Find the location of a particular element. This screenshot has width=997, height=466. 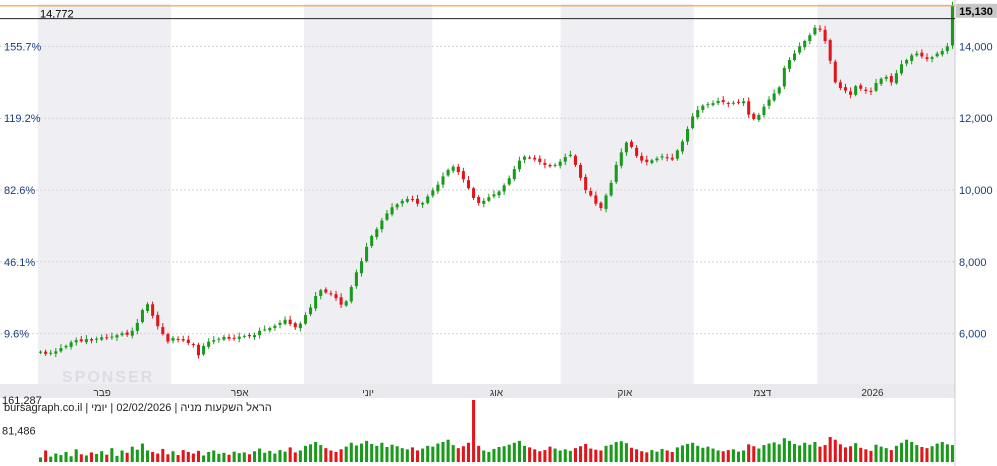

last-price-label: 15,130 is located at coordinates (976, 12).